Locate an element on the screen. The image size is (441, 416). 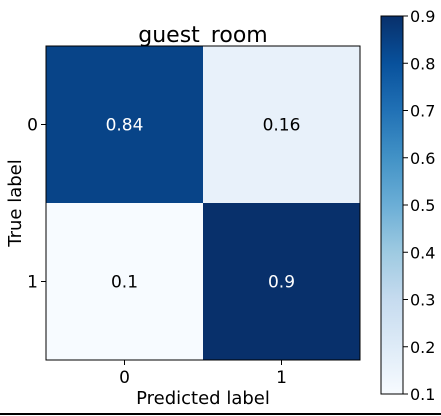
y-axis-label: True label is located at coordinates (15, 203).